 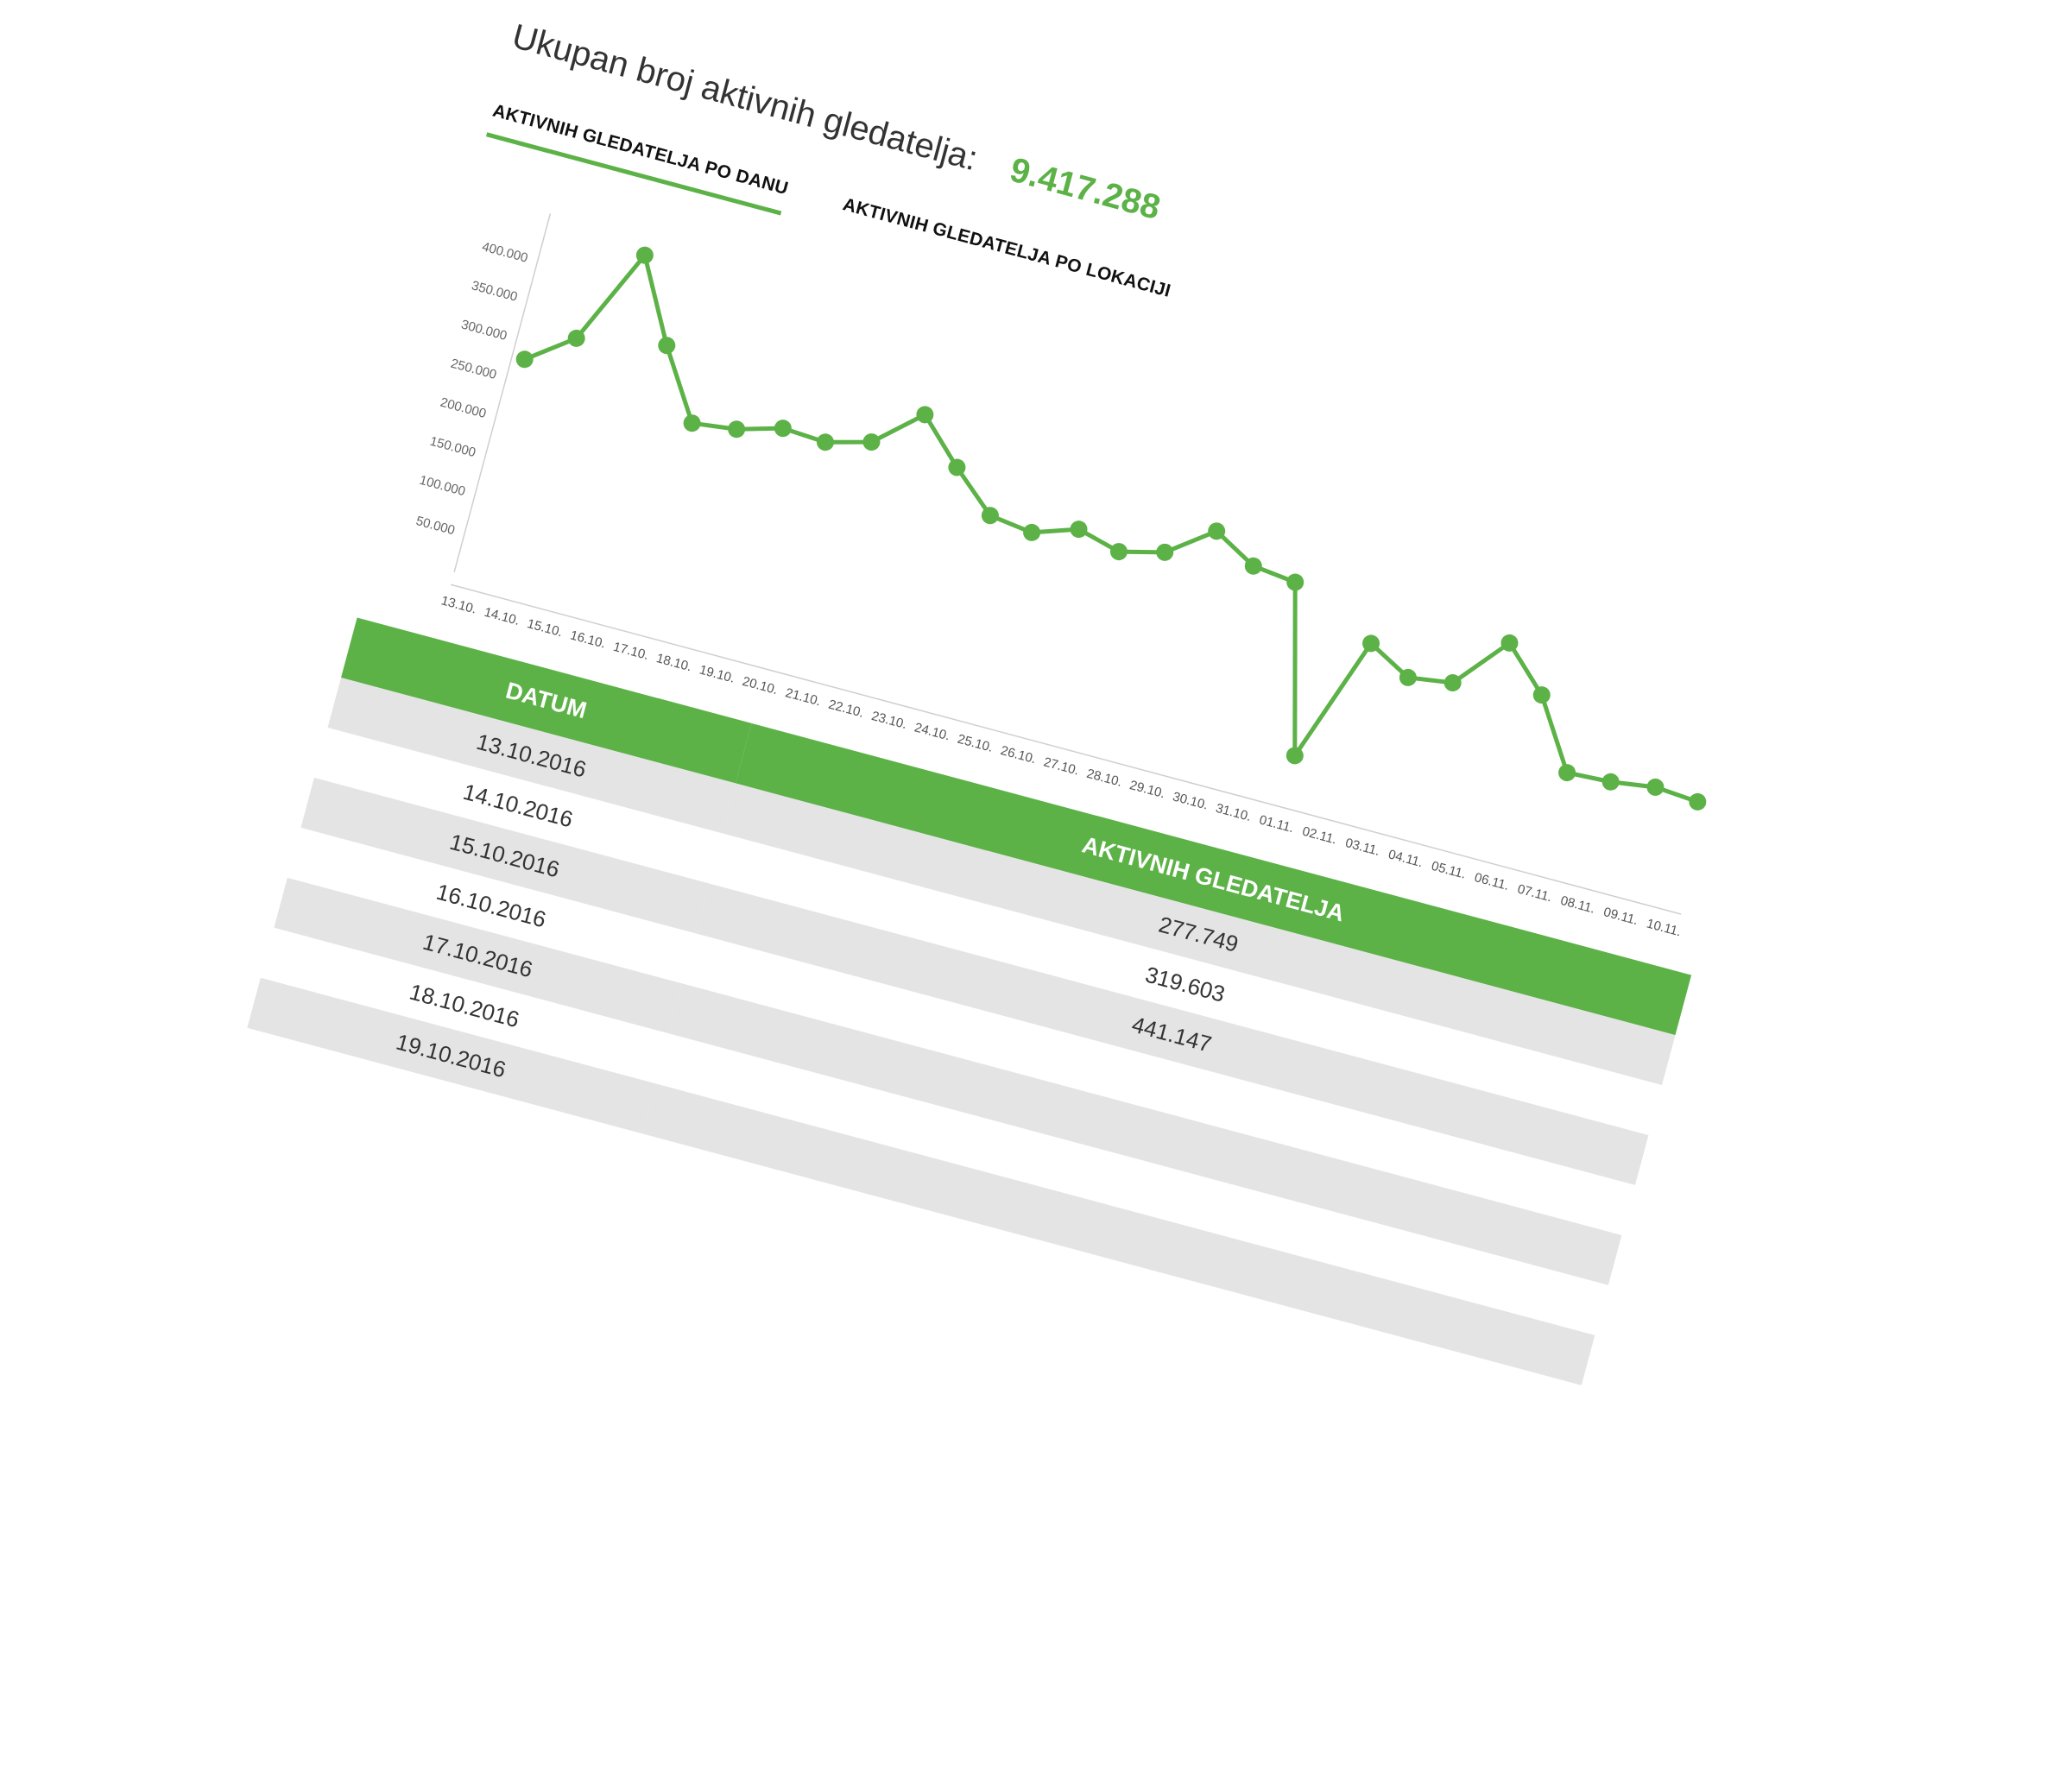 I want to click on x-tick-label: 19.10., so click(x=717, y=673).